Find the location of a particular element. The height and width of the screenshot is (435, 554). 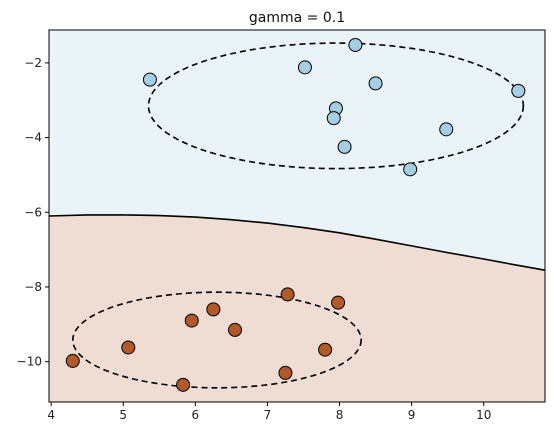

x-axis: 4 5 6 7 8 9 10 is located at coordinates (269, 412).